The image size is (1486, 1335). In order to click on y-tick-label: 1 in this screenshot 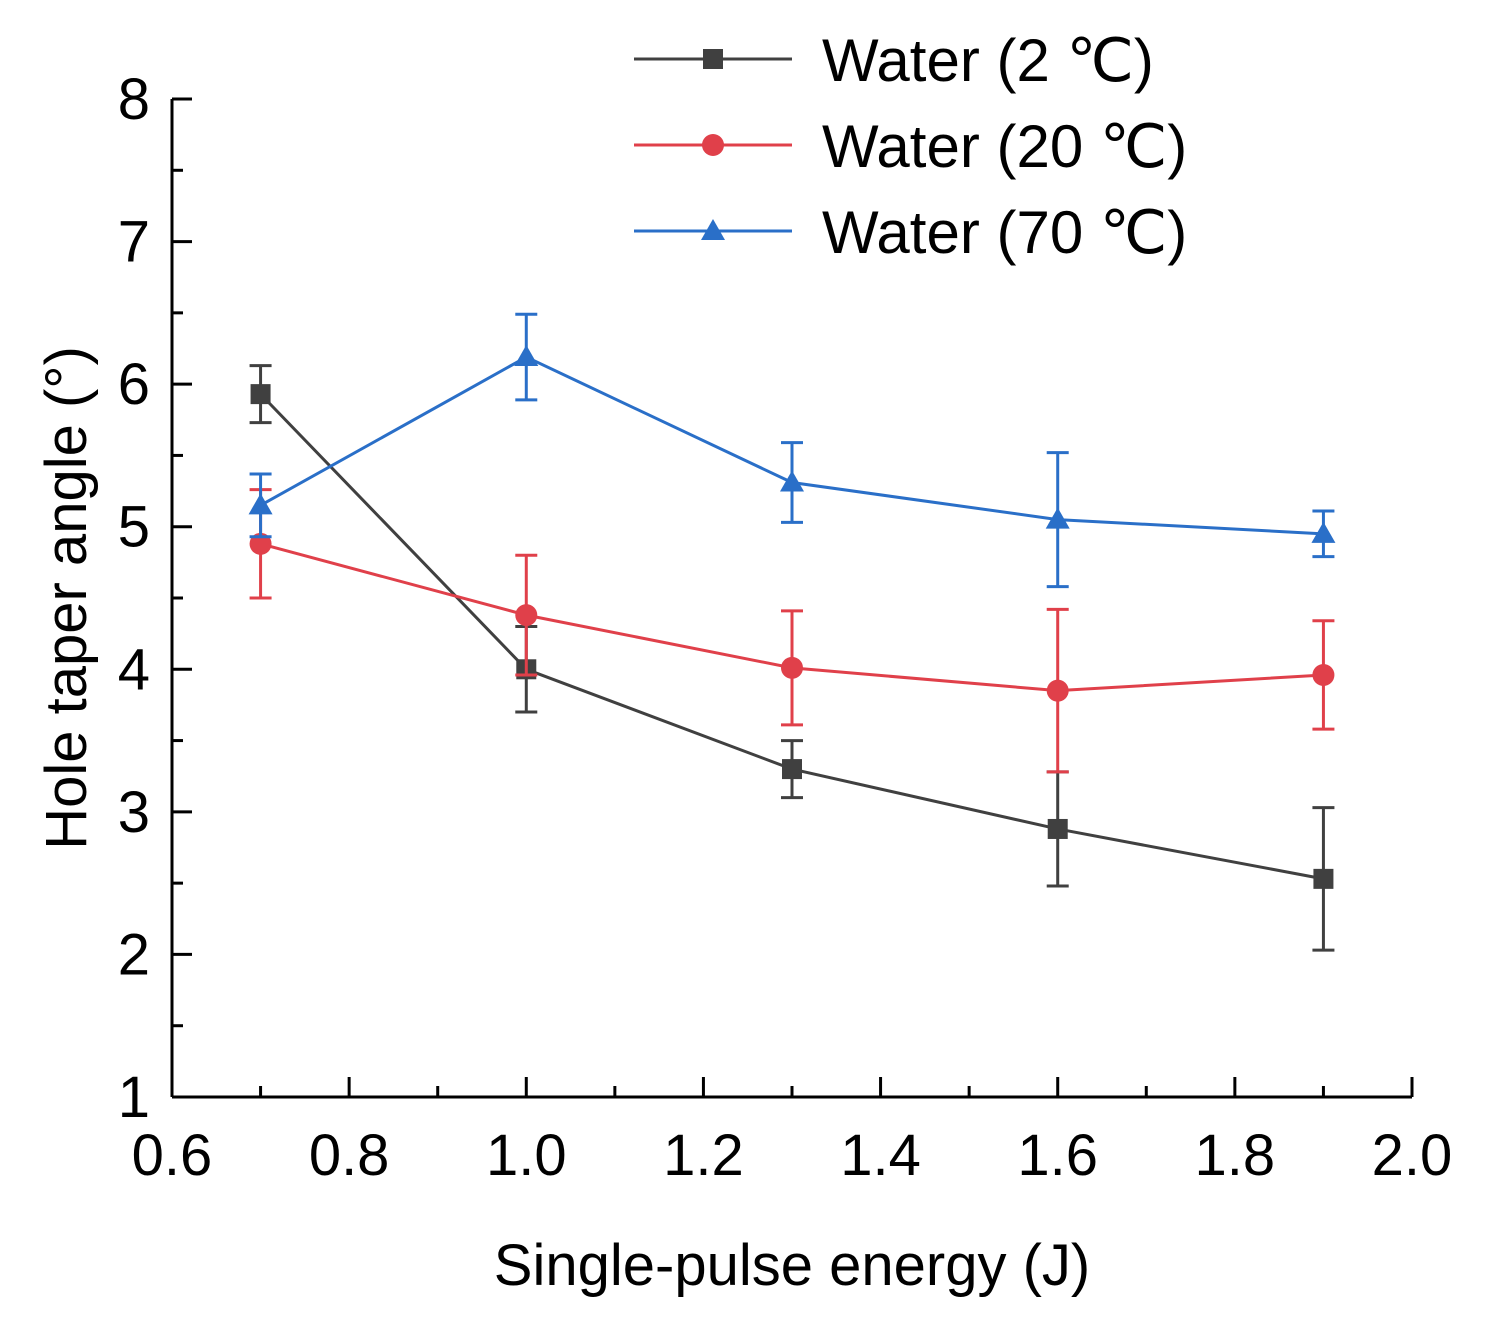, I will do `click(134, 1097)`.